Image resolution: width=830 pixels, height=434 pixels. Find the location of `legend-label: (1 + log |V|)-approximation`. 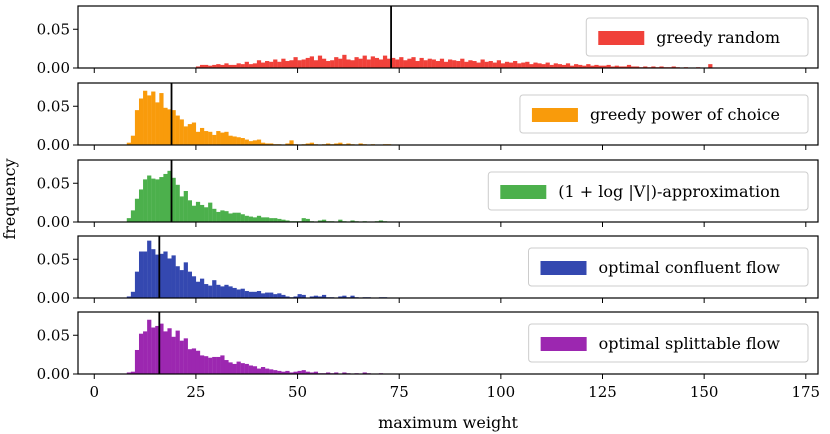

legend-label: (1 + log |V|)-approximation is located at coordinates (669, 191).